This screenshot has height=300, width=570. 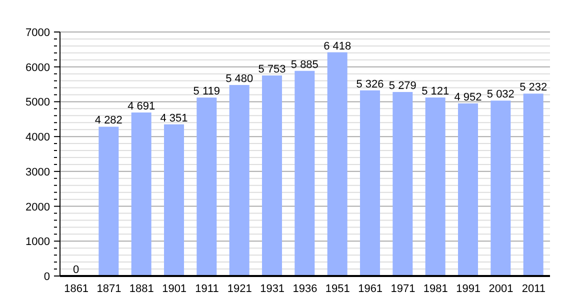 I want to click on y-tick-label: 5000, so click(x=38, y=102).